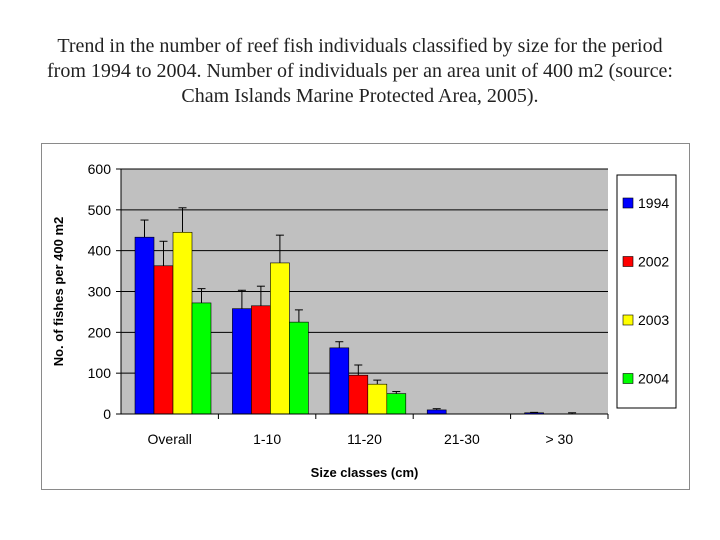 The width and height of the screenshot is (720, 540). Describe the element at coordinates (559, 439) in the screenshot. I see `x-tick-label: > 30` at that location.